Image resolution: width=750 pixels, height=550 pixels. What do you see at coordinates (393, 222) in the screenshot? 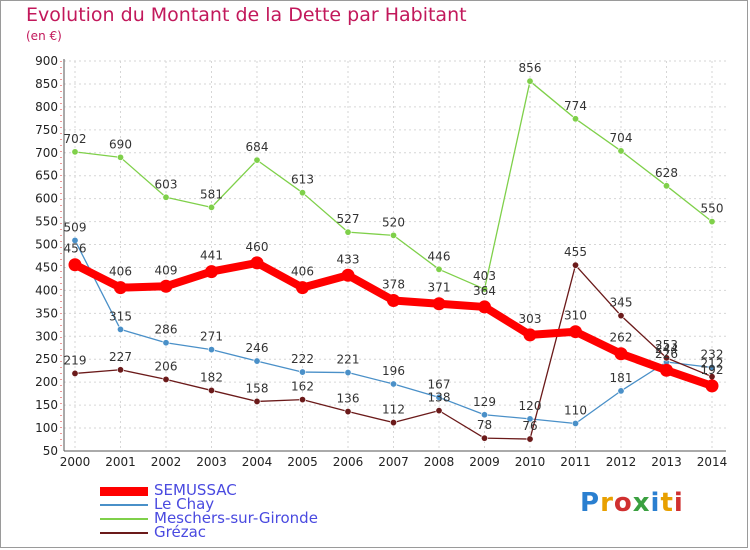
I see `data-label: 520` at bounding box center [393, 222].